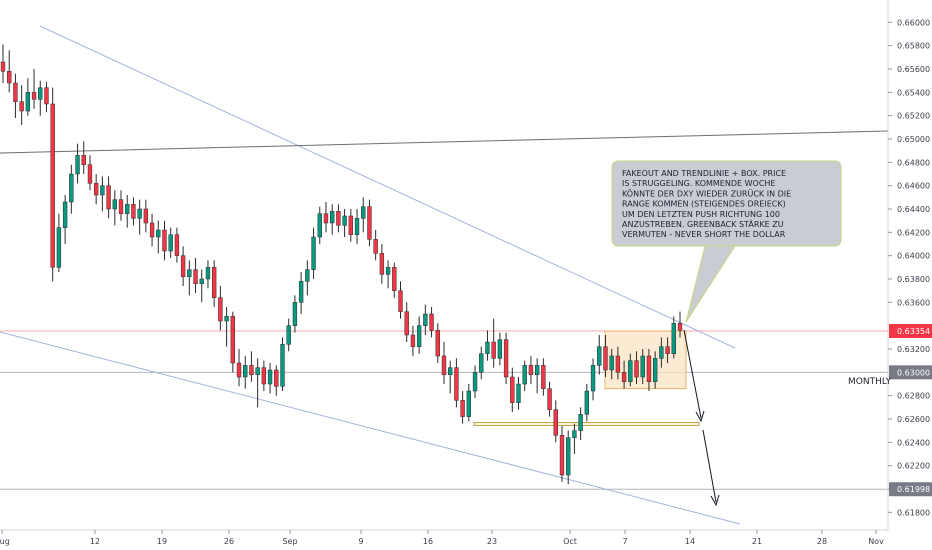 The height and width of the screenshot is (550, 932). Describe the element at coordinates (624, 541) in the screenshot. I see `time-tick-label: 7` at that location.